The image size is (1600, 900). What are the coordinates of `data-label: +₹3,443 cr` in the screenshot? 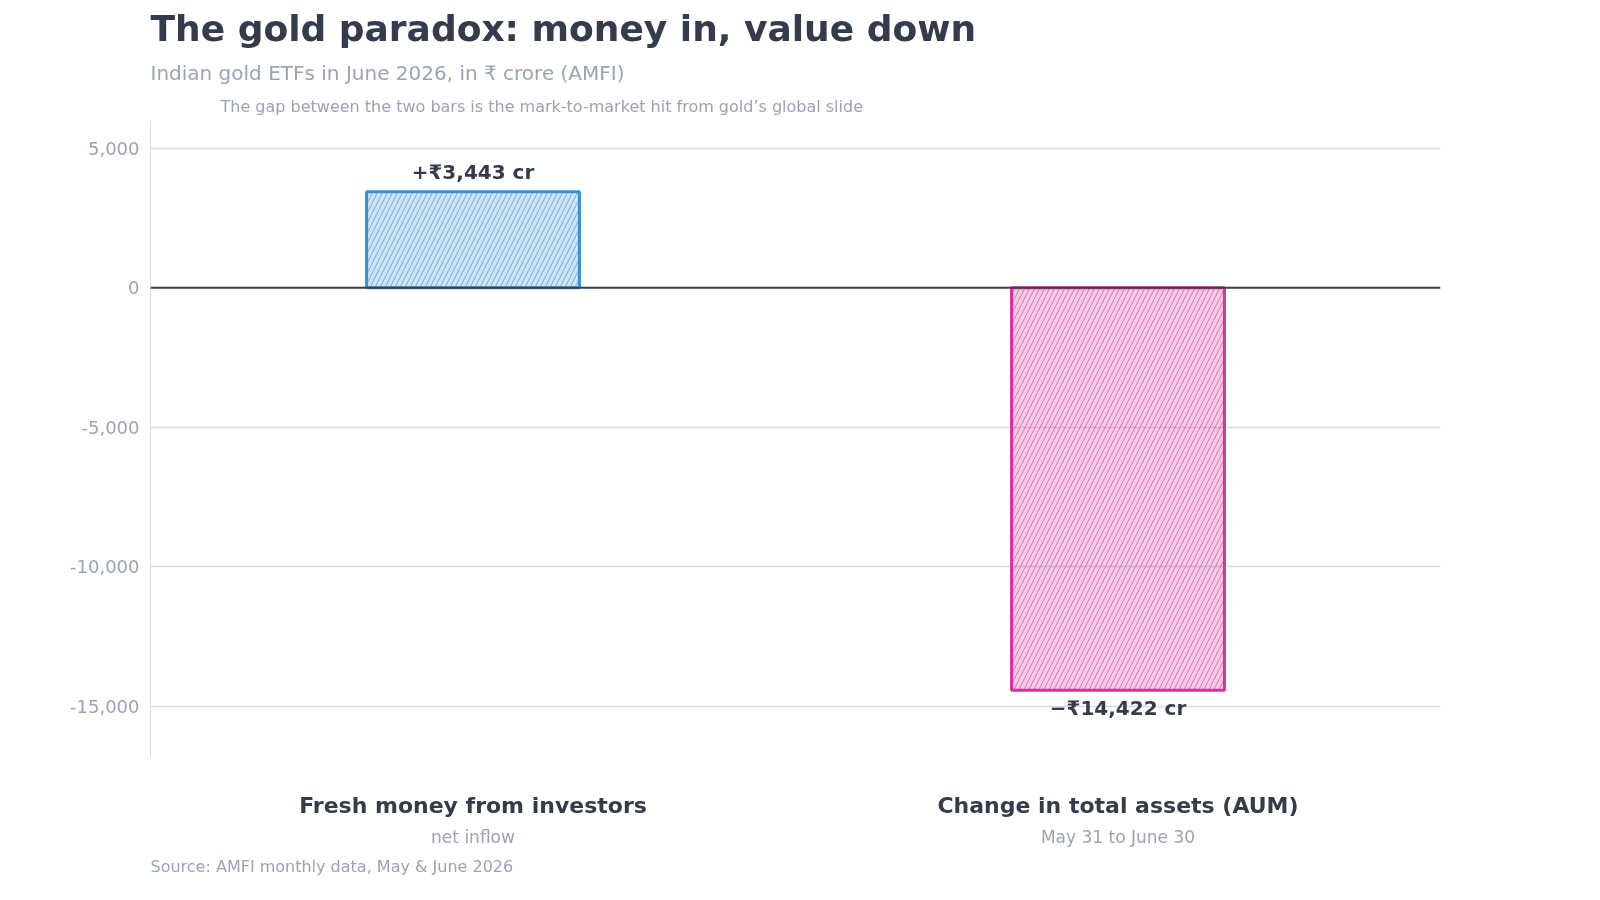 It's located at (473, 171).